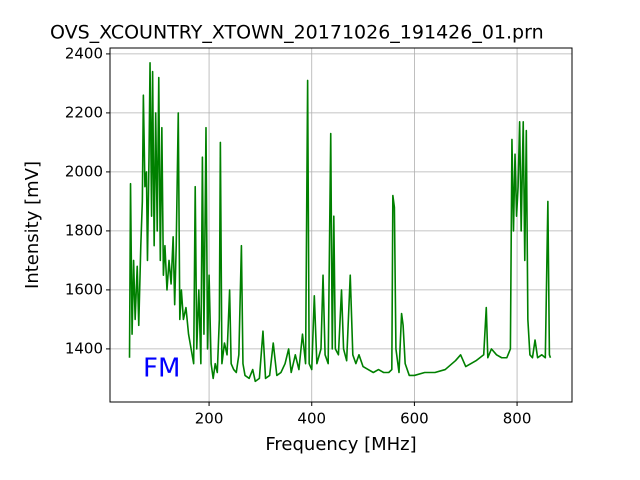  What do you see at coordinates (84, 171) in the screenshot?
I see `y-tick-label: 2000` at bounding box center [84, 171].